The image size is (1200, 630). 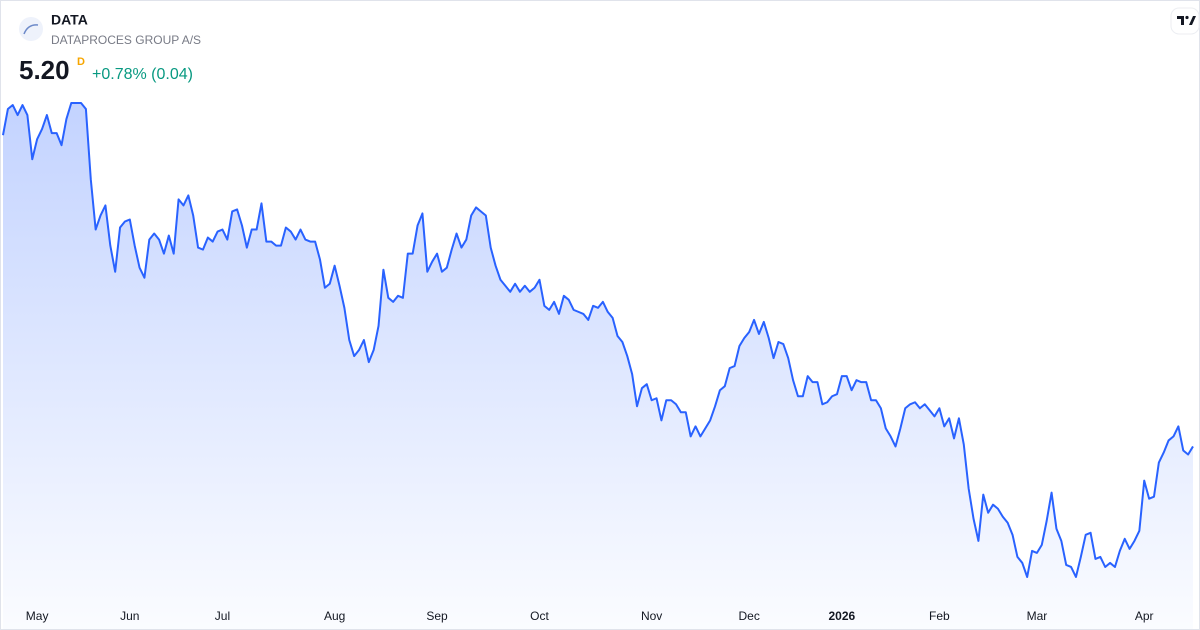 I want to click on symbol-logo, so click(x=31, y=29).